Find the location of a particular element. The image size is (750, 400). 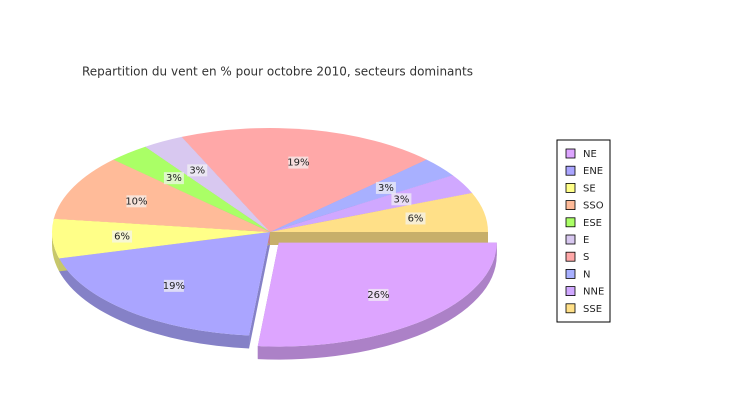

legend-label: N is located at coordinates (586, 274).